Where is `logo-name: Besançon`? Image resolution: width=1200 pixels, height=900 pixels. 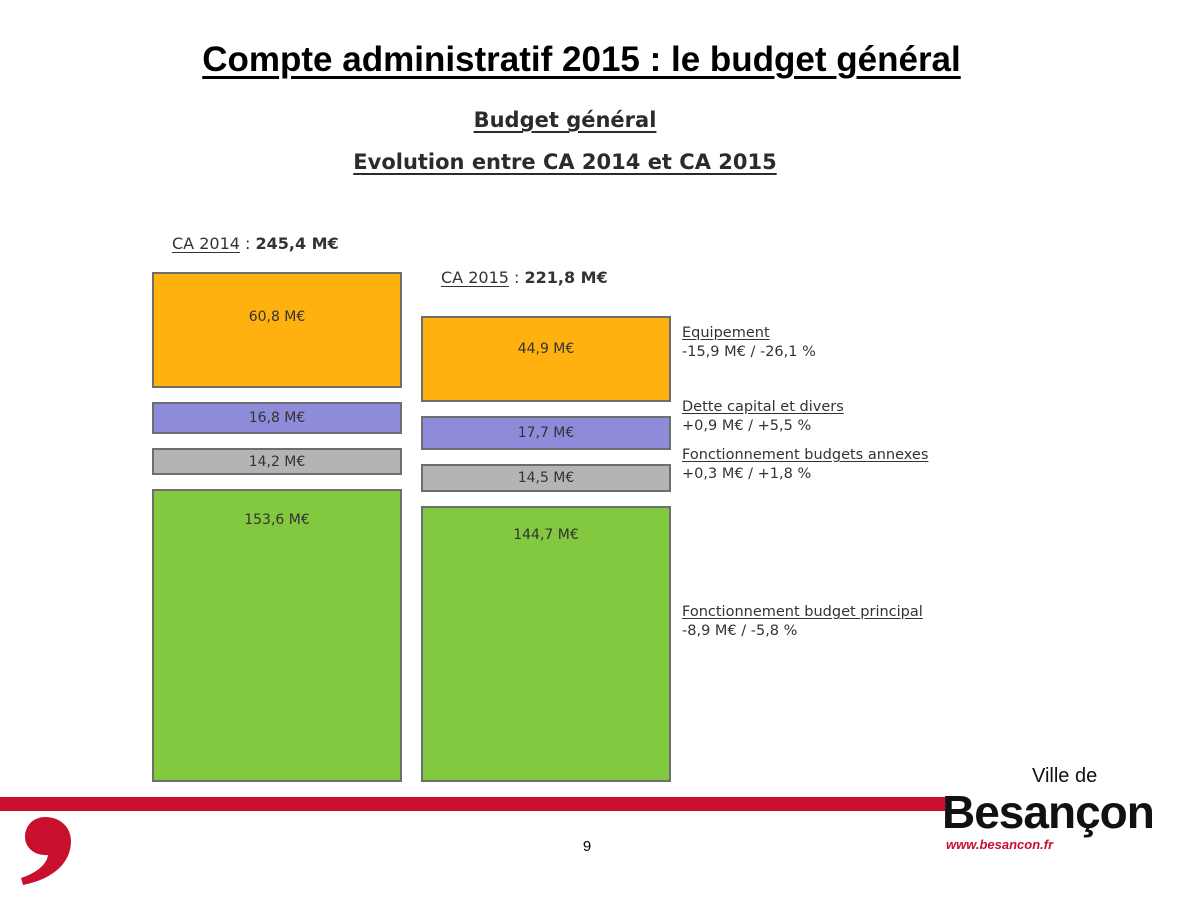 logo-name: Besançon is located at coordinates (1048, 812).